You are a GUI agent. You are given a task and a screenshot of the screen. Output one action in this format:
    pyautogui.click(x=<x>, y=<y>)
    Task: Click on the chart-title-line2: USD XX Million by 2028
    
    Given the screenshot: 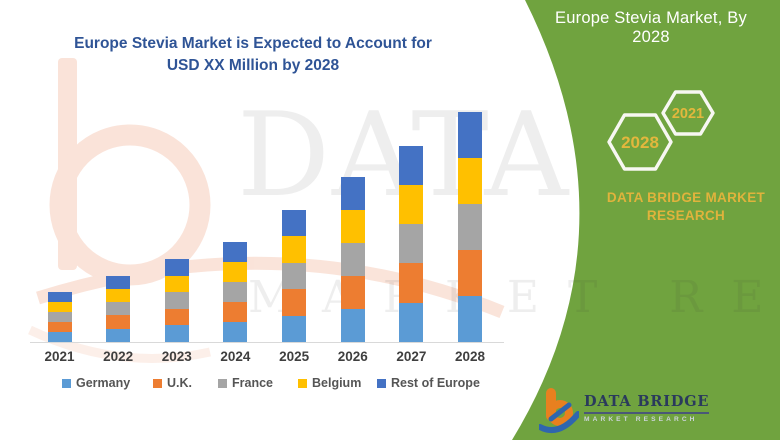 What is the action you would take?
    pyautogui.click(x=253, y=65)
    